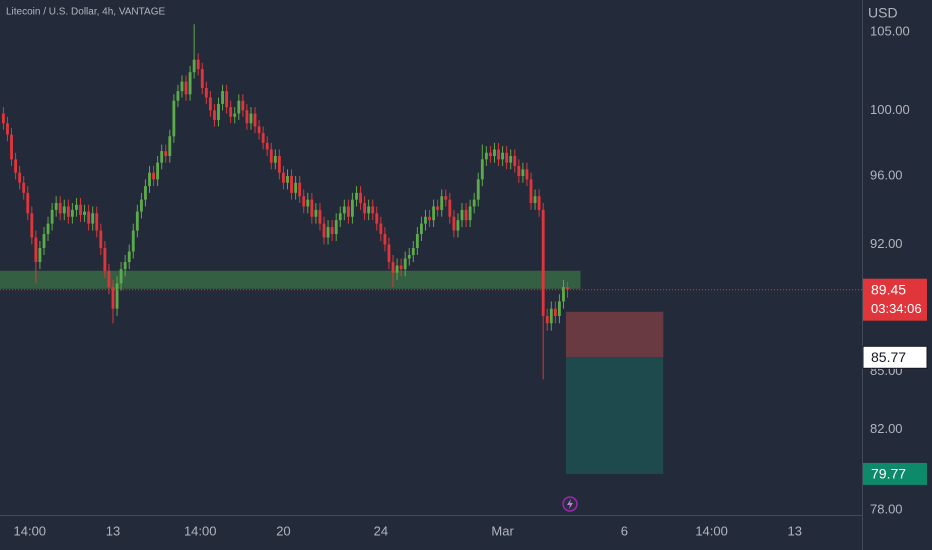  Describe the element at coordinates (886, 508) in the screenshot. I see `y-tick-label: 78.00` at that location.